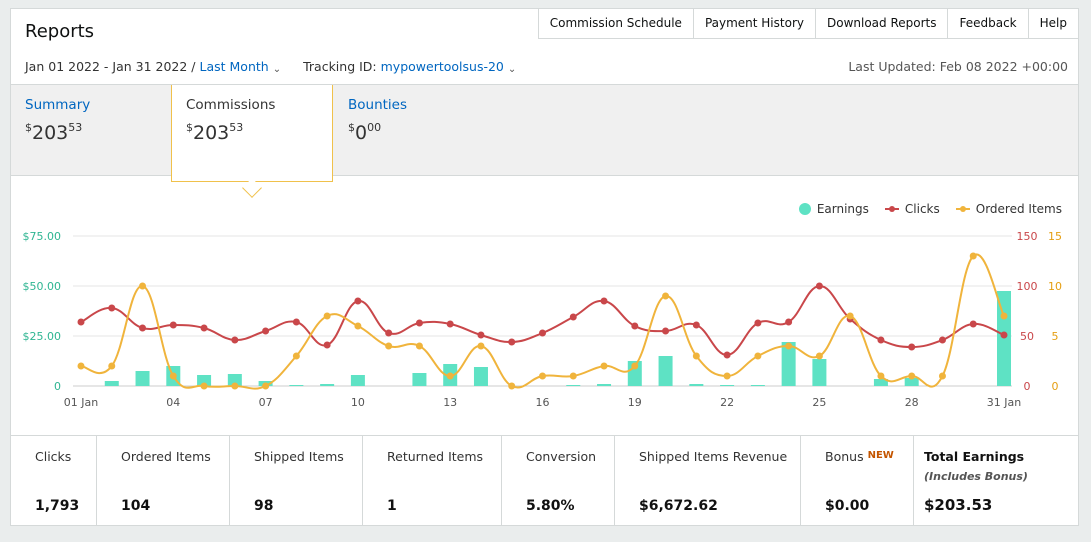 This screenshot has height=542, width=1091. What do you see at coordinates (1027, 286) in the screenshot?
I see `y-right-clicks-tick-label: 100` at bounding box center [1027, 286].